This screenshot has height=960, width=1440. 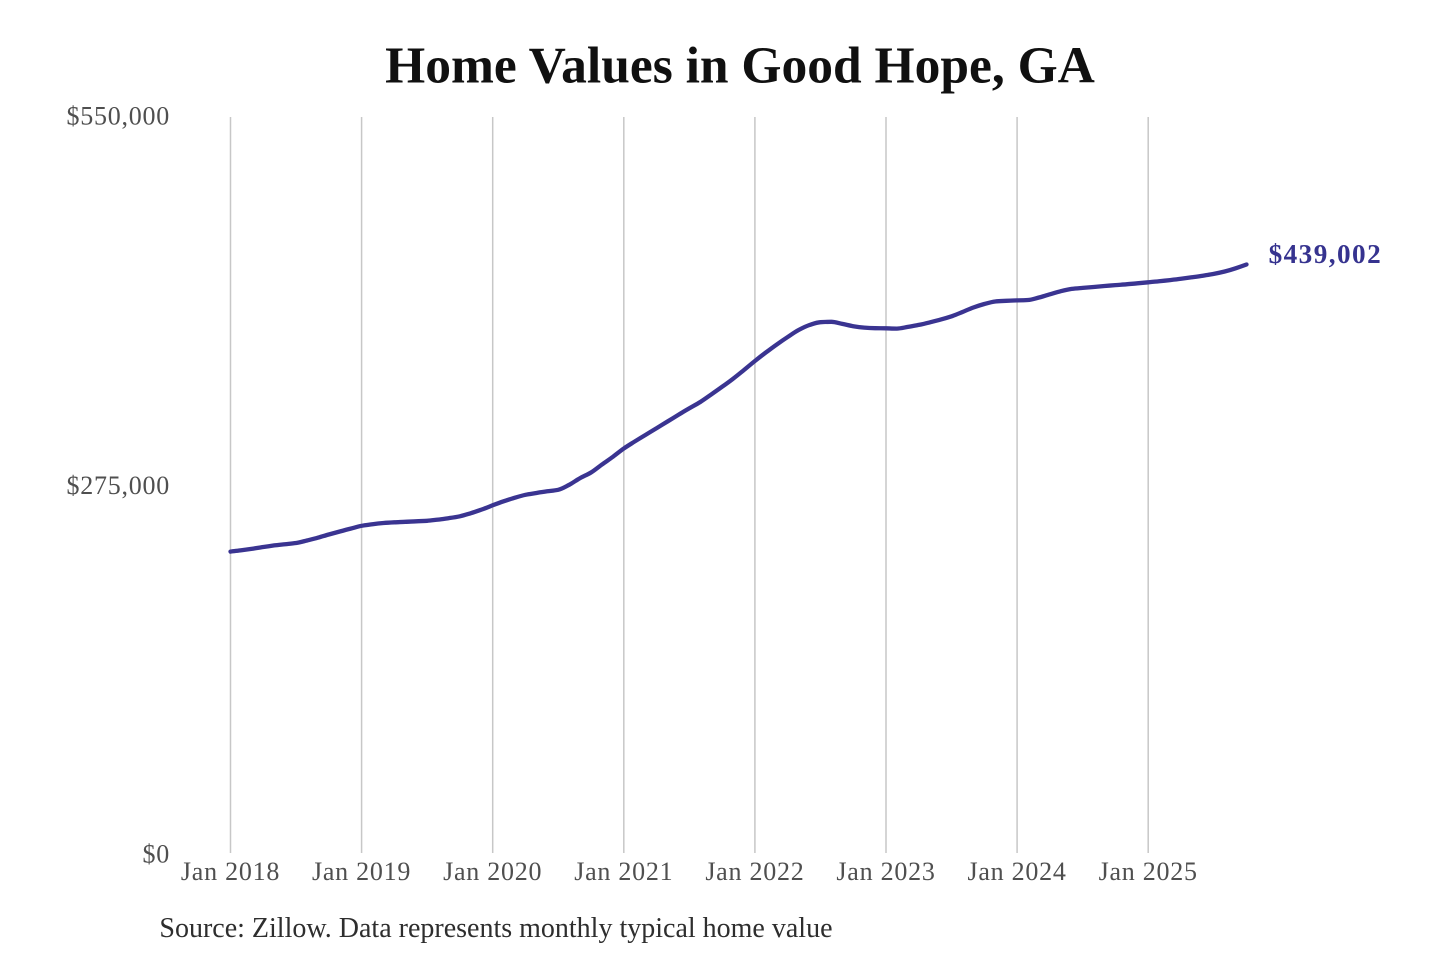 What do you see at coordinates (119, 485) in the screenshot?
I see `svg-text: $275,000` at bounding box center [119, 485].